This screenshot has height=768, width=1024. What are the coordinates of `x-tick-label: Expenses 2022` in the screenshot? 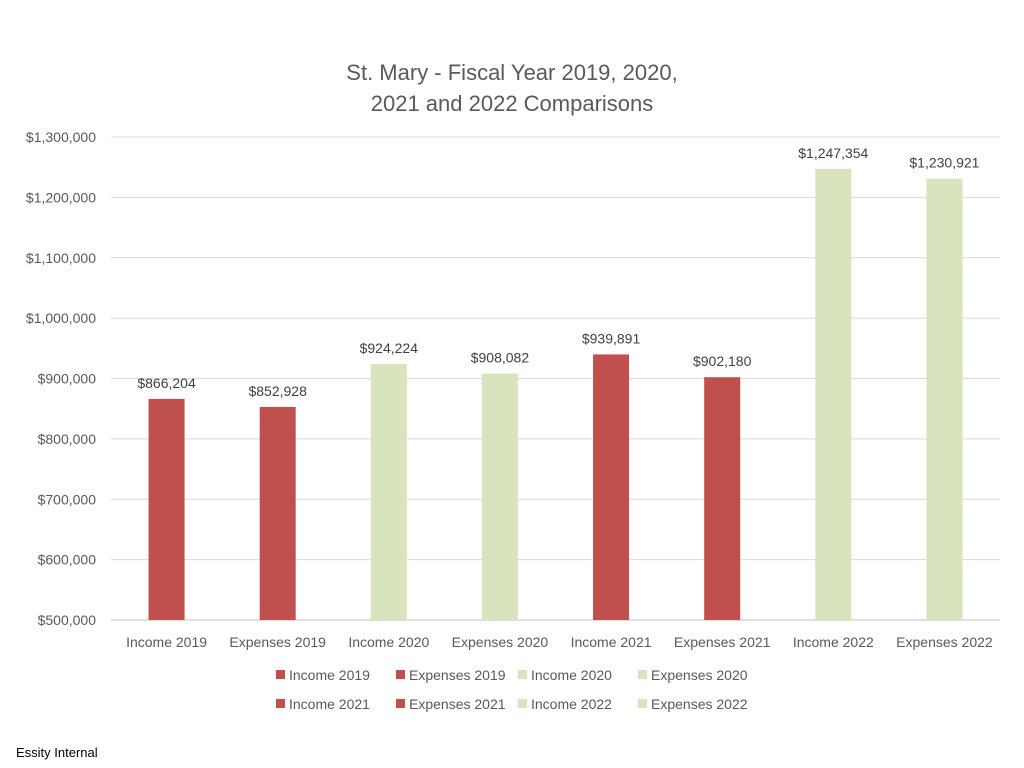 It's located at (944, 642).